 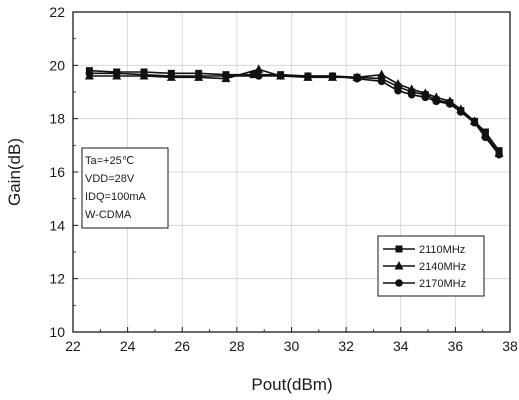 I want to click on legend-item: 2110MHz, so click(x=424, y=250).